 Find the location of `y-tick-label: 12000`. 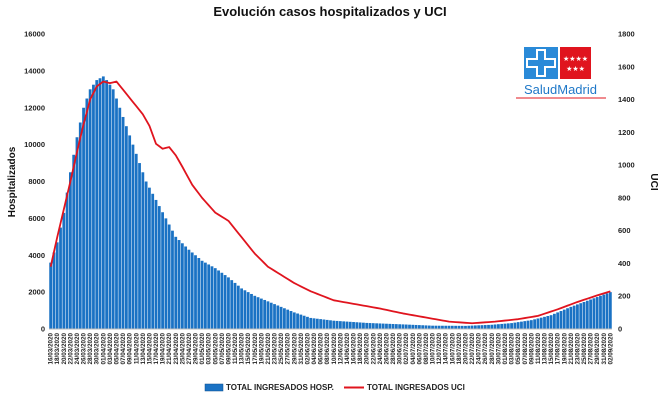

y-tick-label: 12000 is located at coordinates (34, 107).